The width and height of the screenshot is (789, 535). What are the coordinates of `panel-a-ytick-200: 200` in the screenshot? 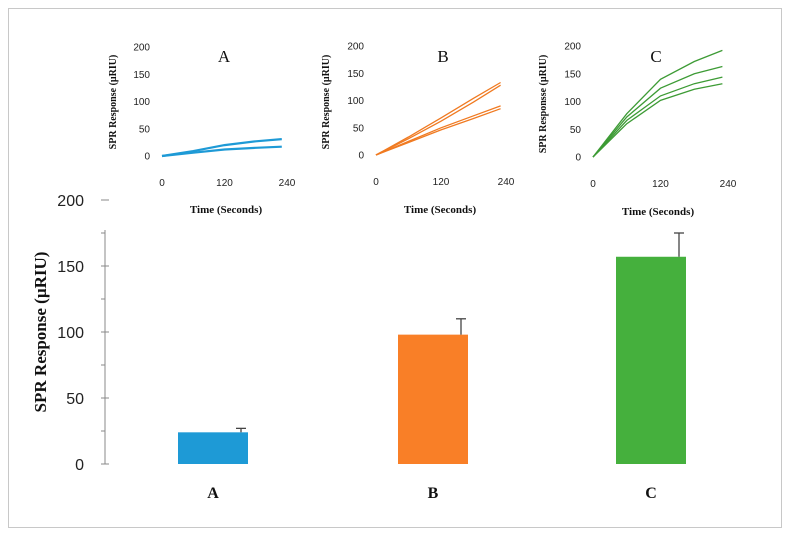 It's located at (141, 48).